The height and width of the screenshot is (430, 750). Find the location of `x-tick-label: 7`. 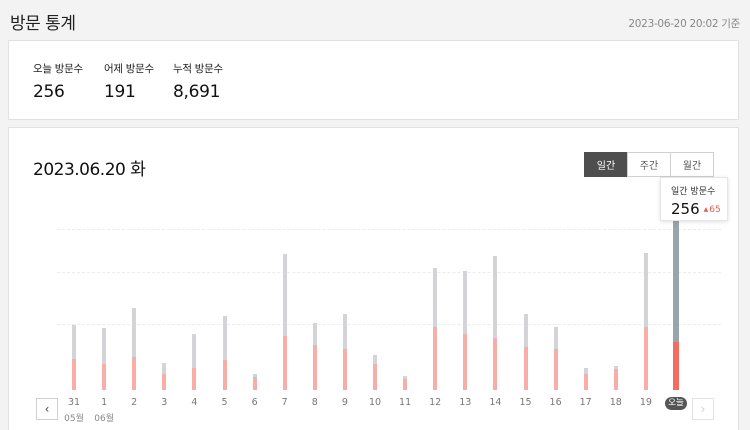

x-tick-label: 7 is located at coordinates (284, 402).